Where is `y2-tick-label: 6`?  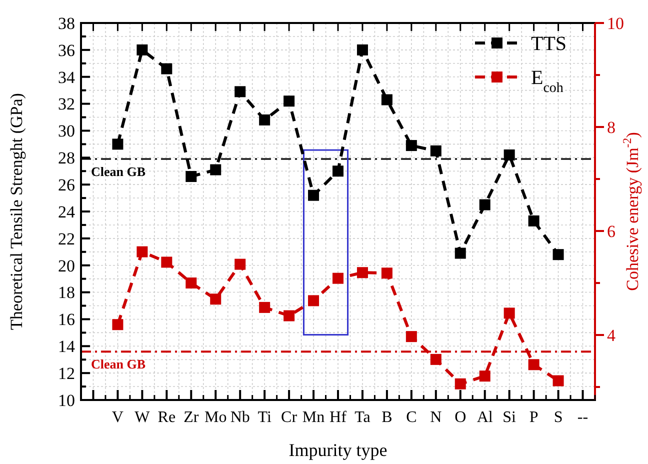 y2-tick-label: 6 is located at coordinates (611, 231).